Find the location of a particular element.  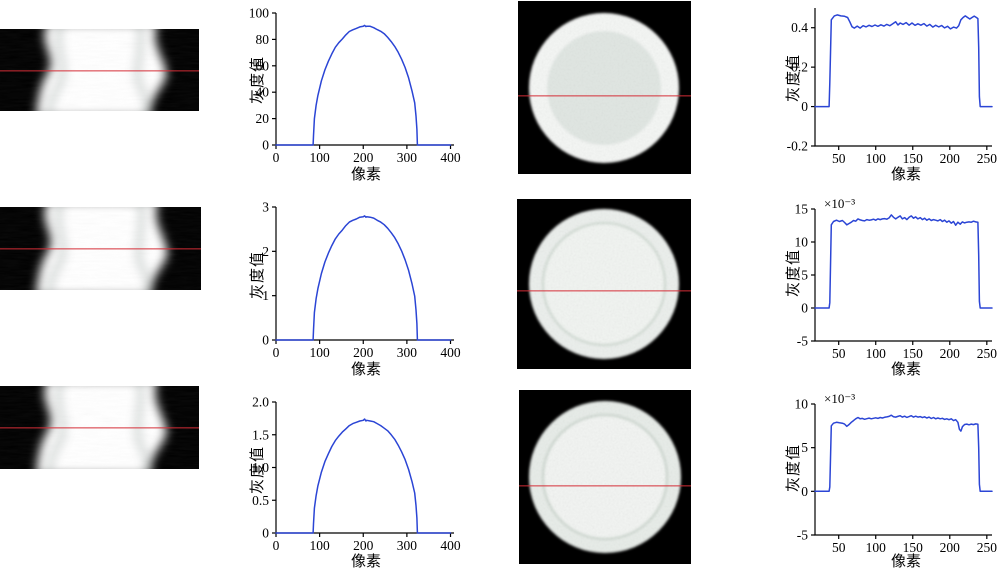

y-tick-label: 3 is located at coordinates (265, 207).